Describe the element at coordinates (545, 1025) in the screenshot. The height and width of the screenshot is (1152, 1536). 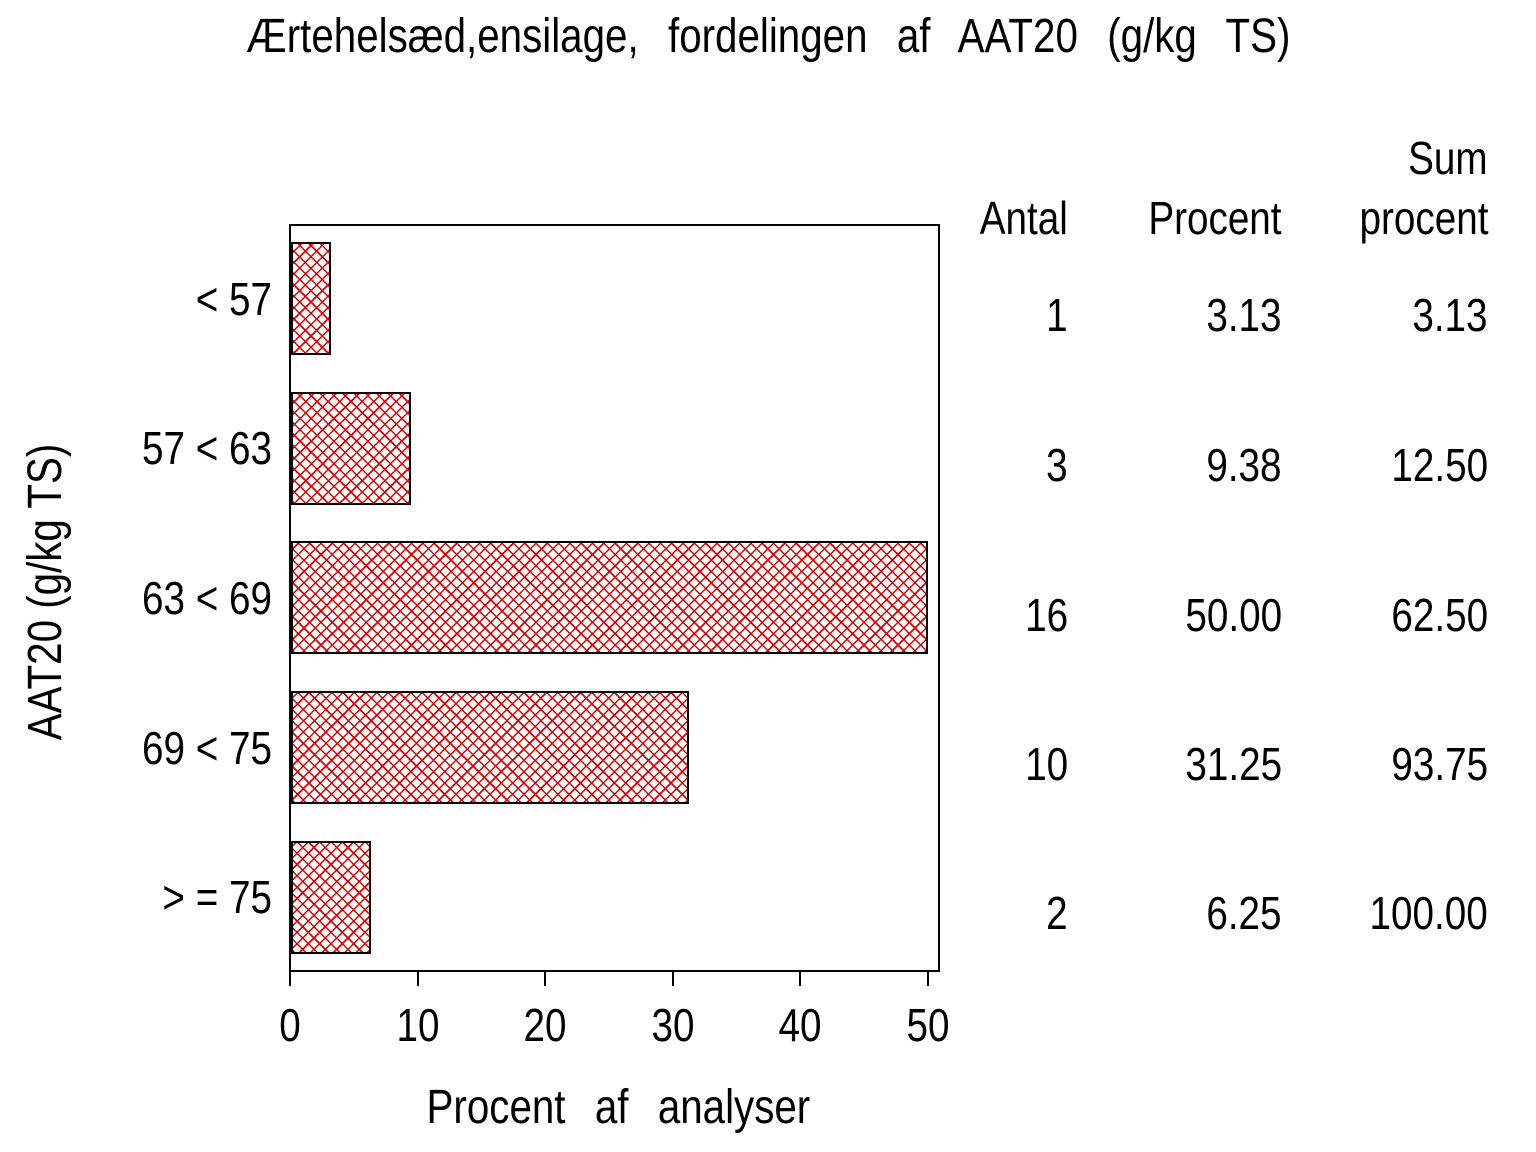
I see `x-tick-label: 20` at that location.